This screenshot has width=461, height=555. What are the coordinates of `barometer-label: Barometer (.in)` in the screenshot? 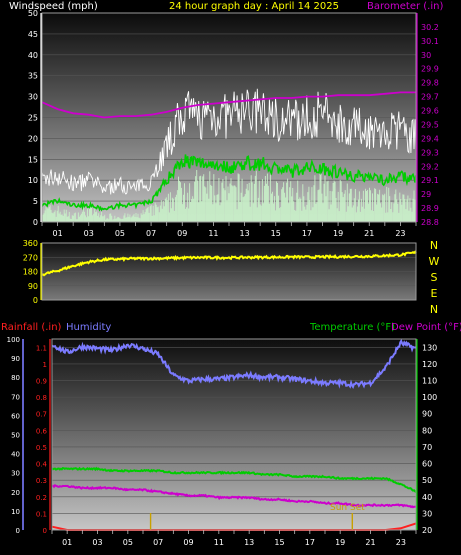 It's located at (405, 6).